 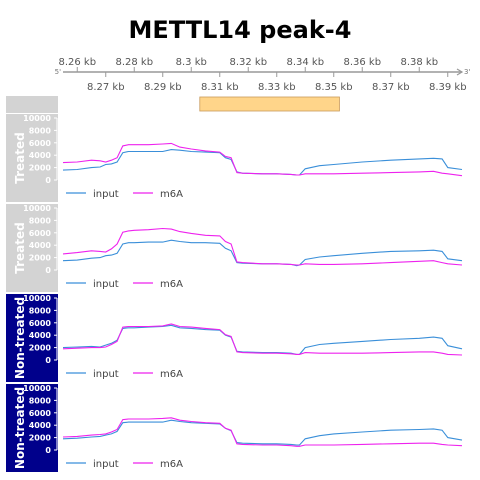 What do you see at coordinates (173, 104) in the screenshot?
I see `peak-track` at bounding box center [173, 104].